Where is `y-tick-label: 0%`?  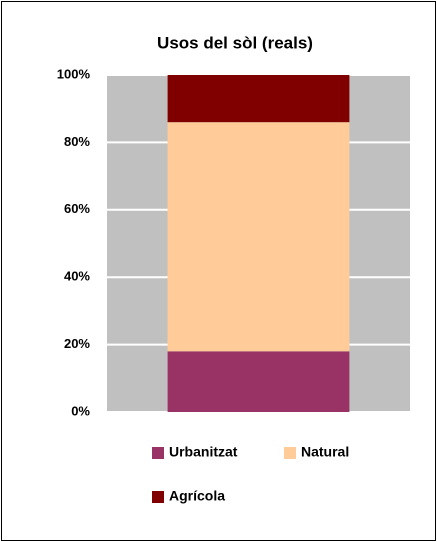 y-tick-label: 0% is located at coordinates (80, 410).